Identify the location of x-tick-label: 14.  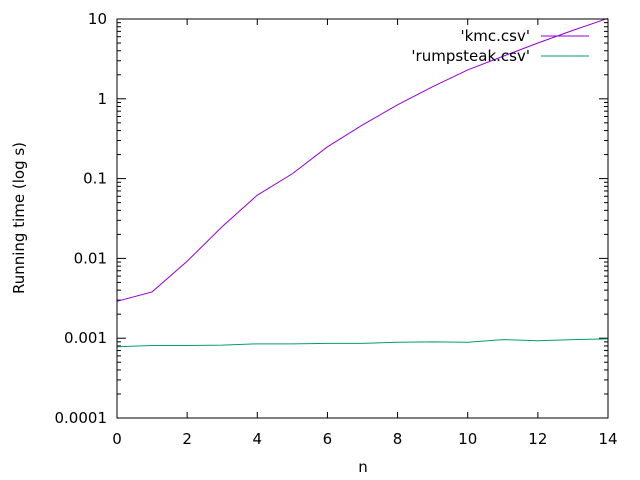
(607, 439).